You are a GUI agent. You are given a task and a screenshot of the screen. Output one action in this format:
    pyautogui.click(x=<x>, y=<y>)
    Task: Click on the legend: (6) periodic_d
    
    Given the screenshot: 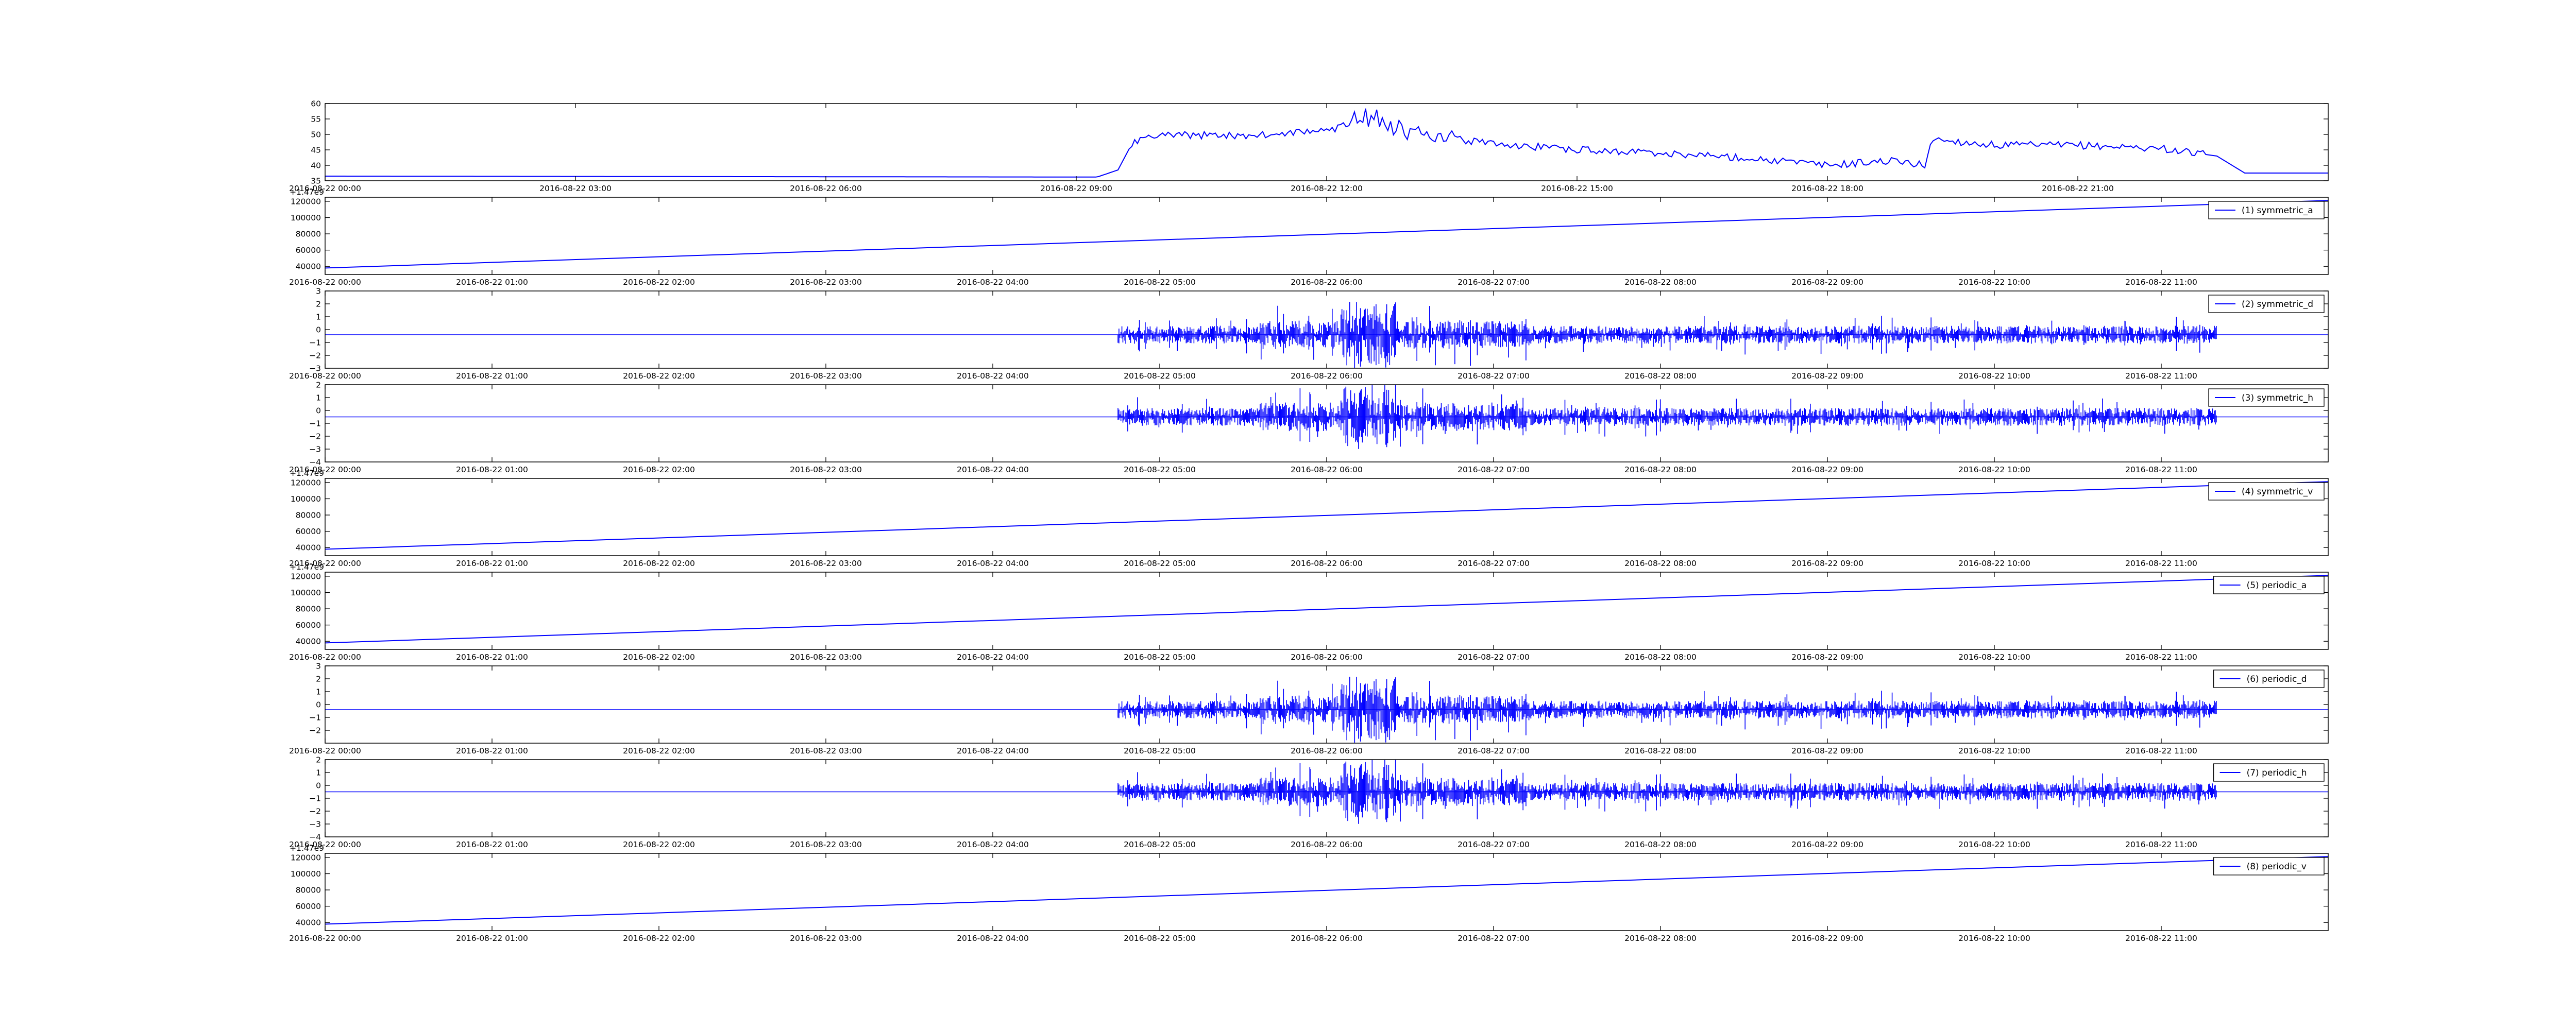 What is the action you would take?
    pyautogui.click(x=2269, y=679)
    